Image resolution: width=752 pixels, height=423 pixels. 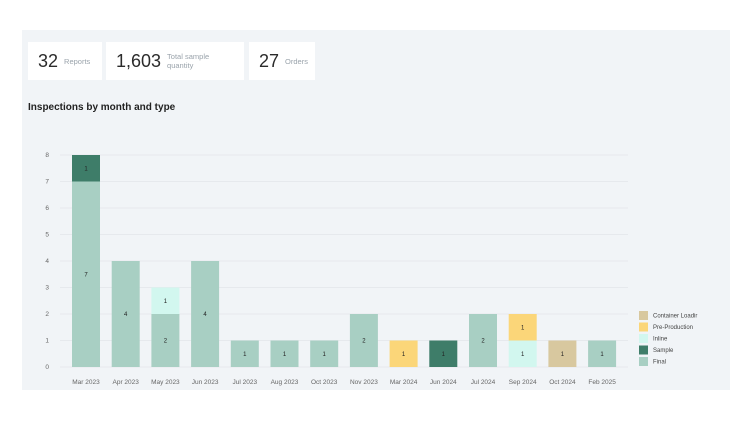 I want to click on reports-label: Reports, so click(x=77, y=61).